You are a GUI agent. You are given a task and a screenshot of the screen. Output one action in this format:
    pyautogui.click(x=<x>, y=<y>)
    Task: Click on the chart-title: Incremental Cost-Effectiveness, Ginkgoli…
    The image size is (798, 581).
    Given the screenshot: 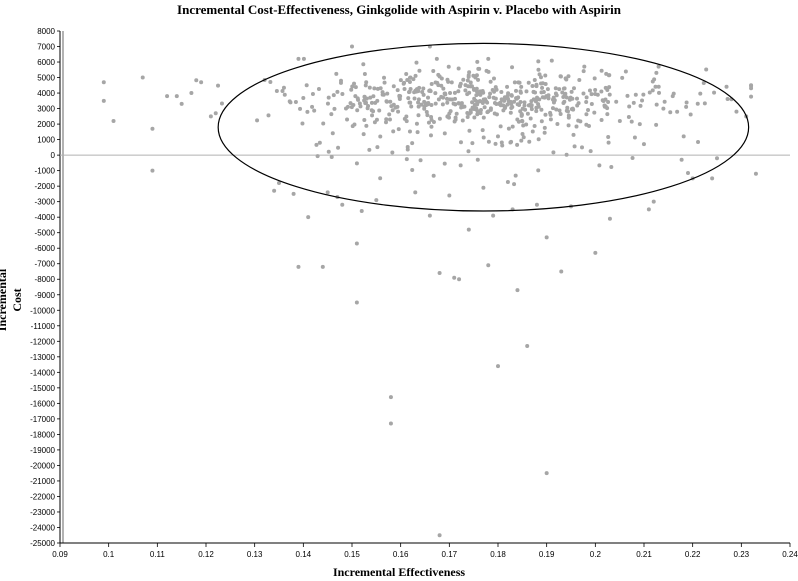 What is the action you would take?
    pyautogui.click(x=399, y=9)
    